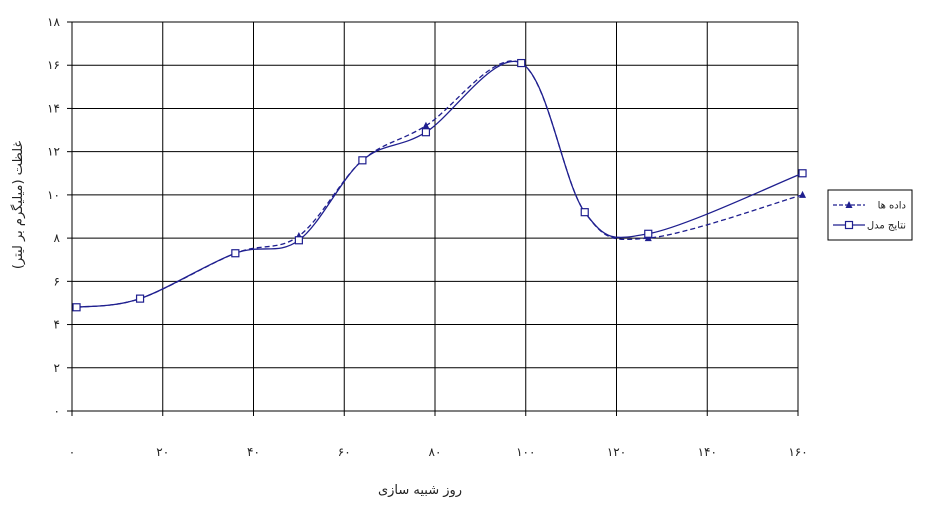 This screenshot has height=521, width=926. Describe the element at coordinates (162, 452) in the screenshot. I see `x-tick-label: ۲۰` at that location.